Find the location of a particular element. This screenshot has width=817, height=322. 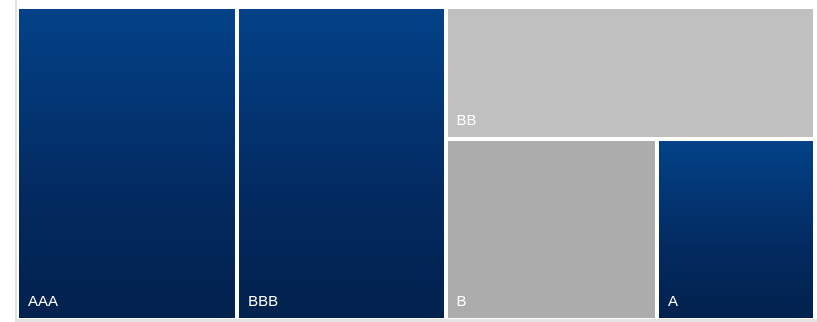

tile-label-aaa: AAA is located at coordinates (43, 301).